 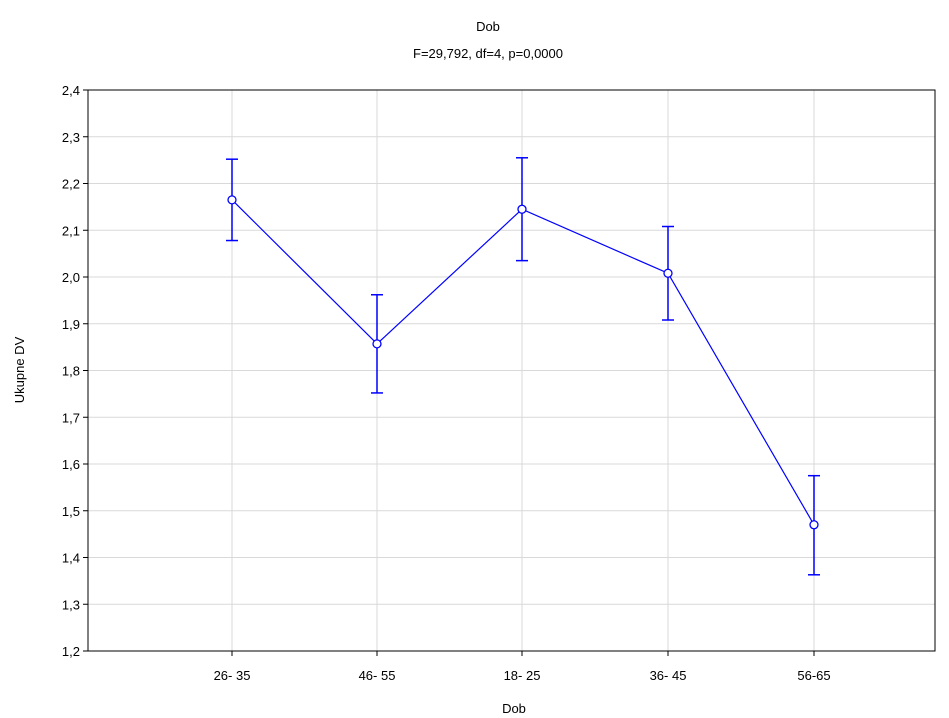 I want to click on y-axis: 1,2 1,3 1,4 1,5 1,6 1,7 1,8 1,9 2,0 2,1 2,2 2,3 2,4, so click(x=75, y=371).